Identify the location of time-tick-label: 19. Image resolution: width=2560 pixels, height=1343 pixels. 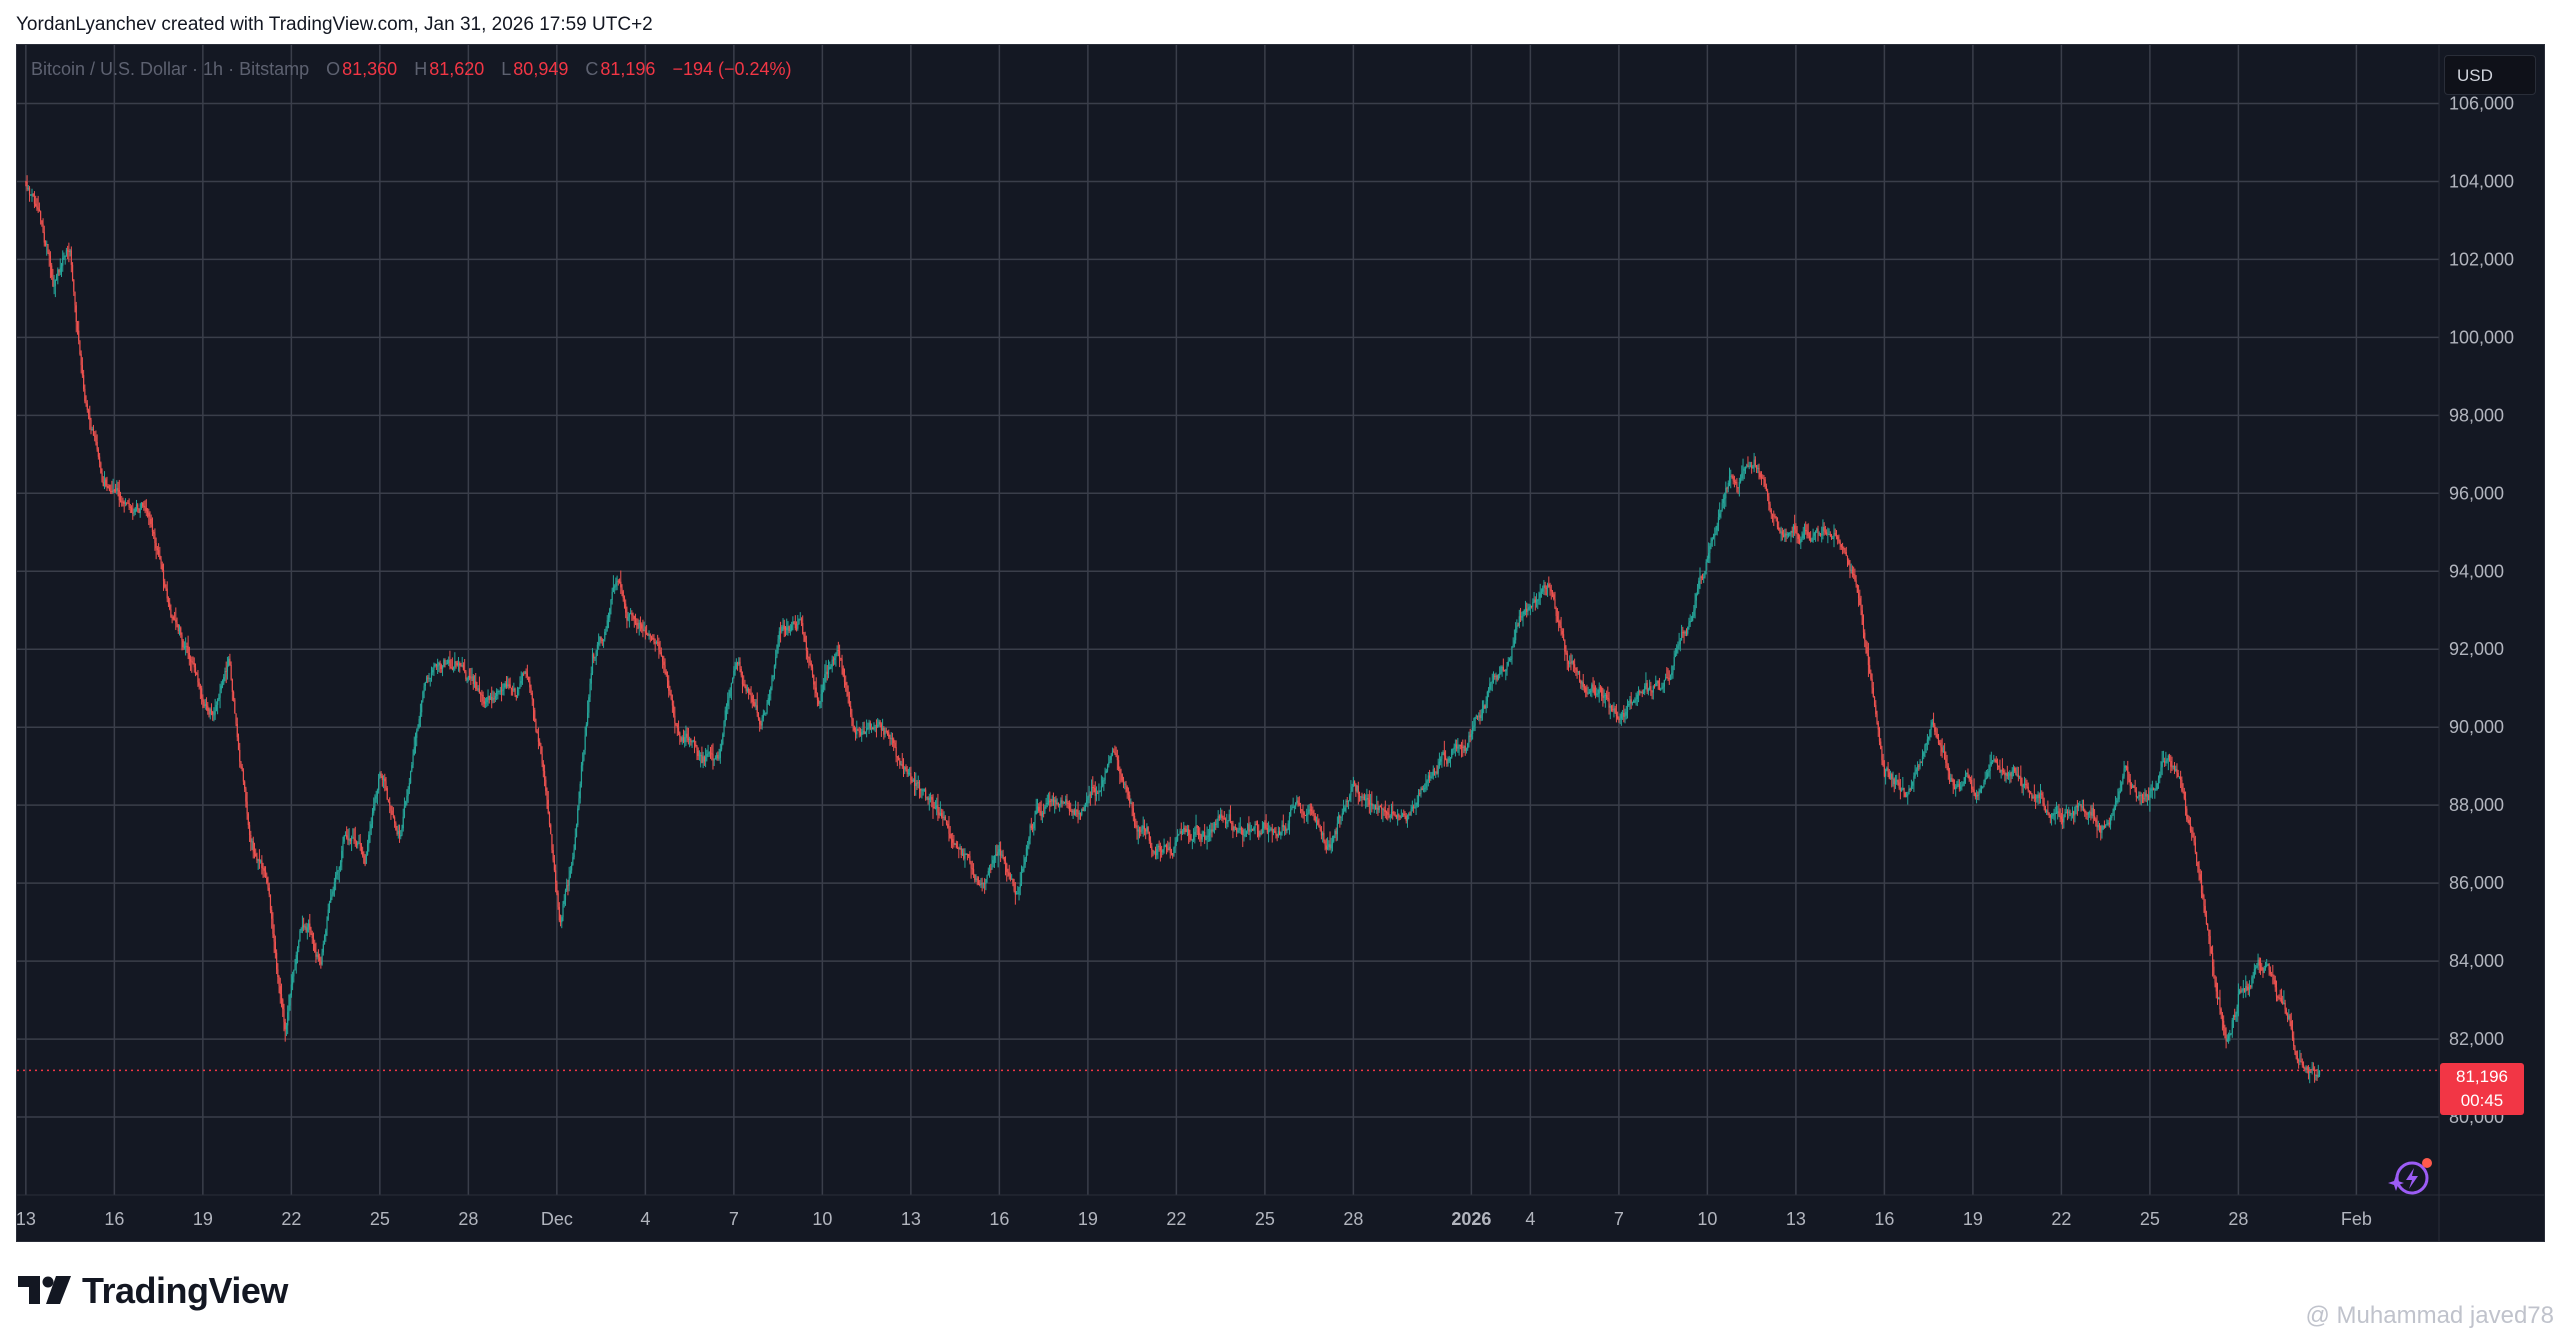
(1973, 1219).